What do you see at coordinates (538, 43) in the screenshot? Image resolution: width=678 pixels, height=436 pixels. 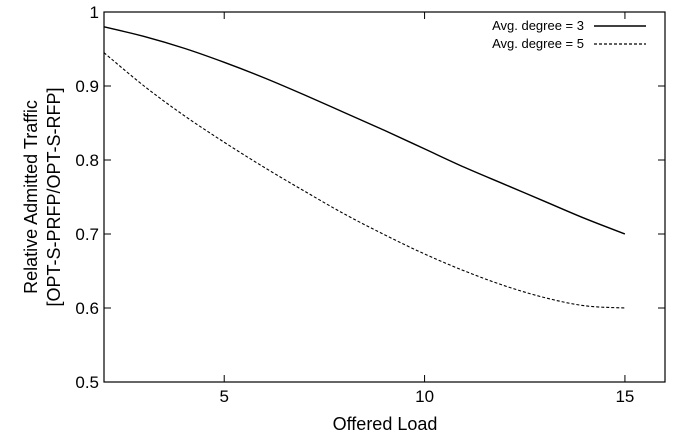 I see `legend-label-avg-degree-5: Avg. degree = 5` at bounding box center [538, 43].